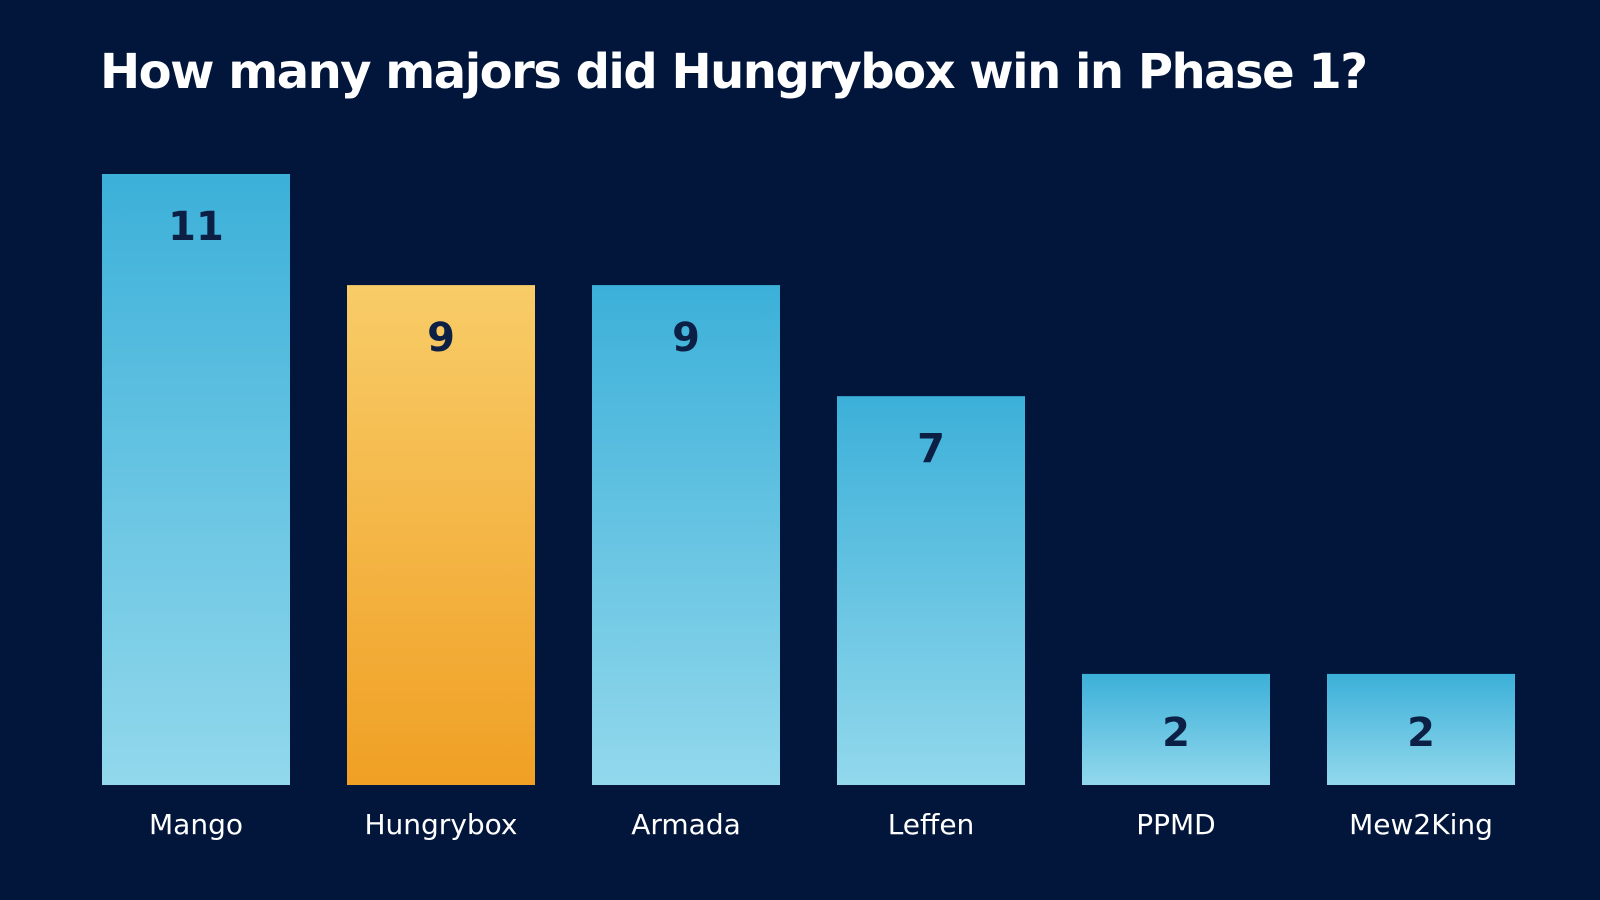 This screenshot has width=1600, height=900. Describe the element at coordinates (441, 535) in the screenshot. I see `bar-hungrybox` at that location.